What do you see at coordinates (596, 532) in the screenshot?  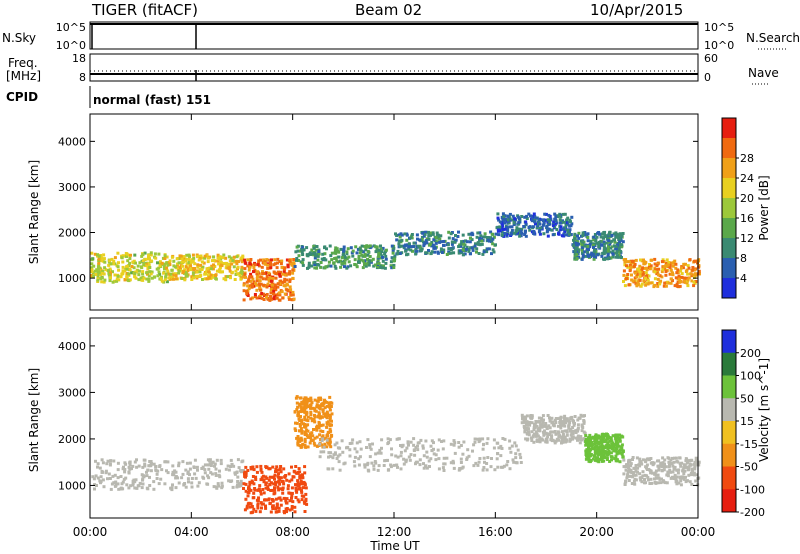 I see `x-tick-label: 20:00` at bounding box center [596, 532].